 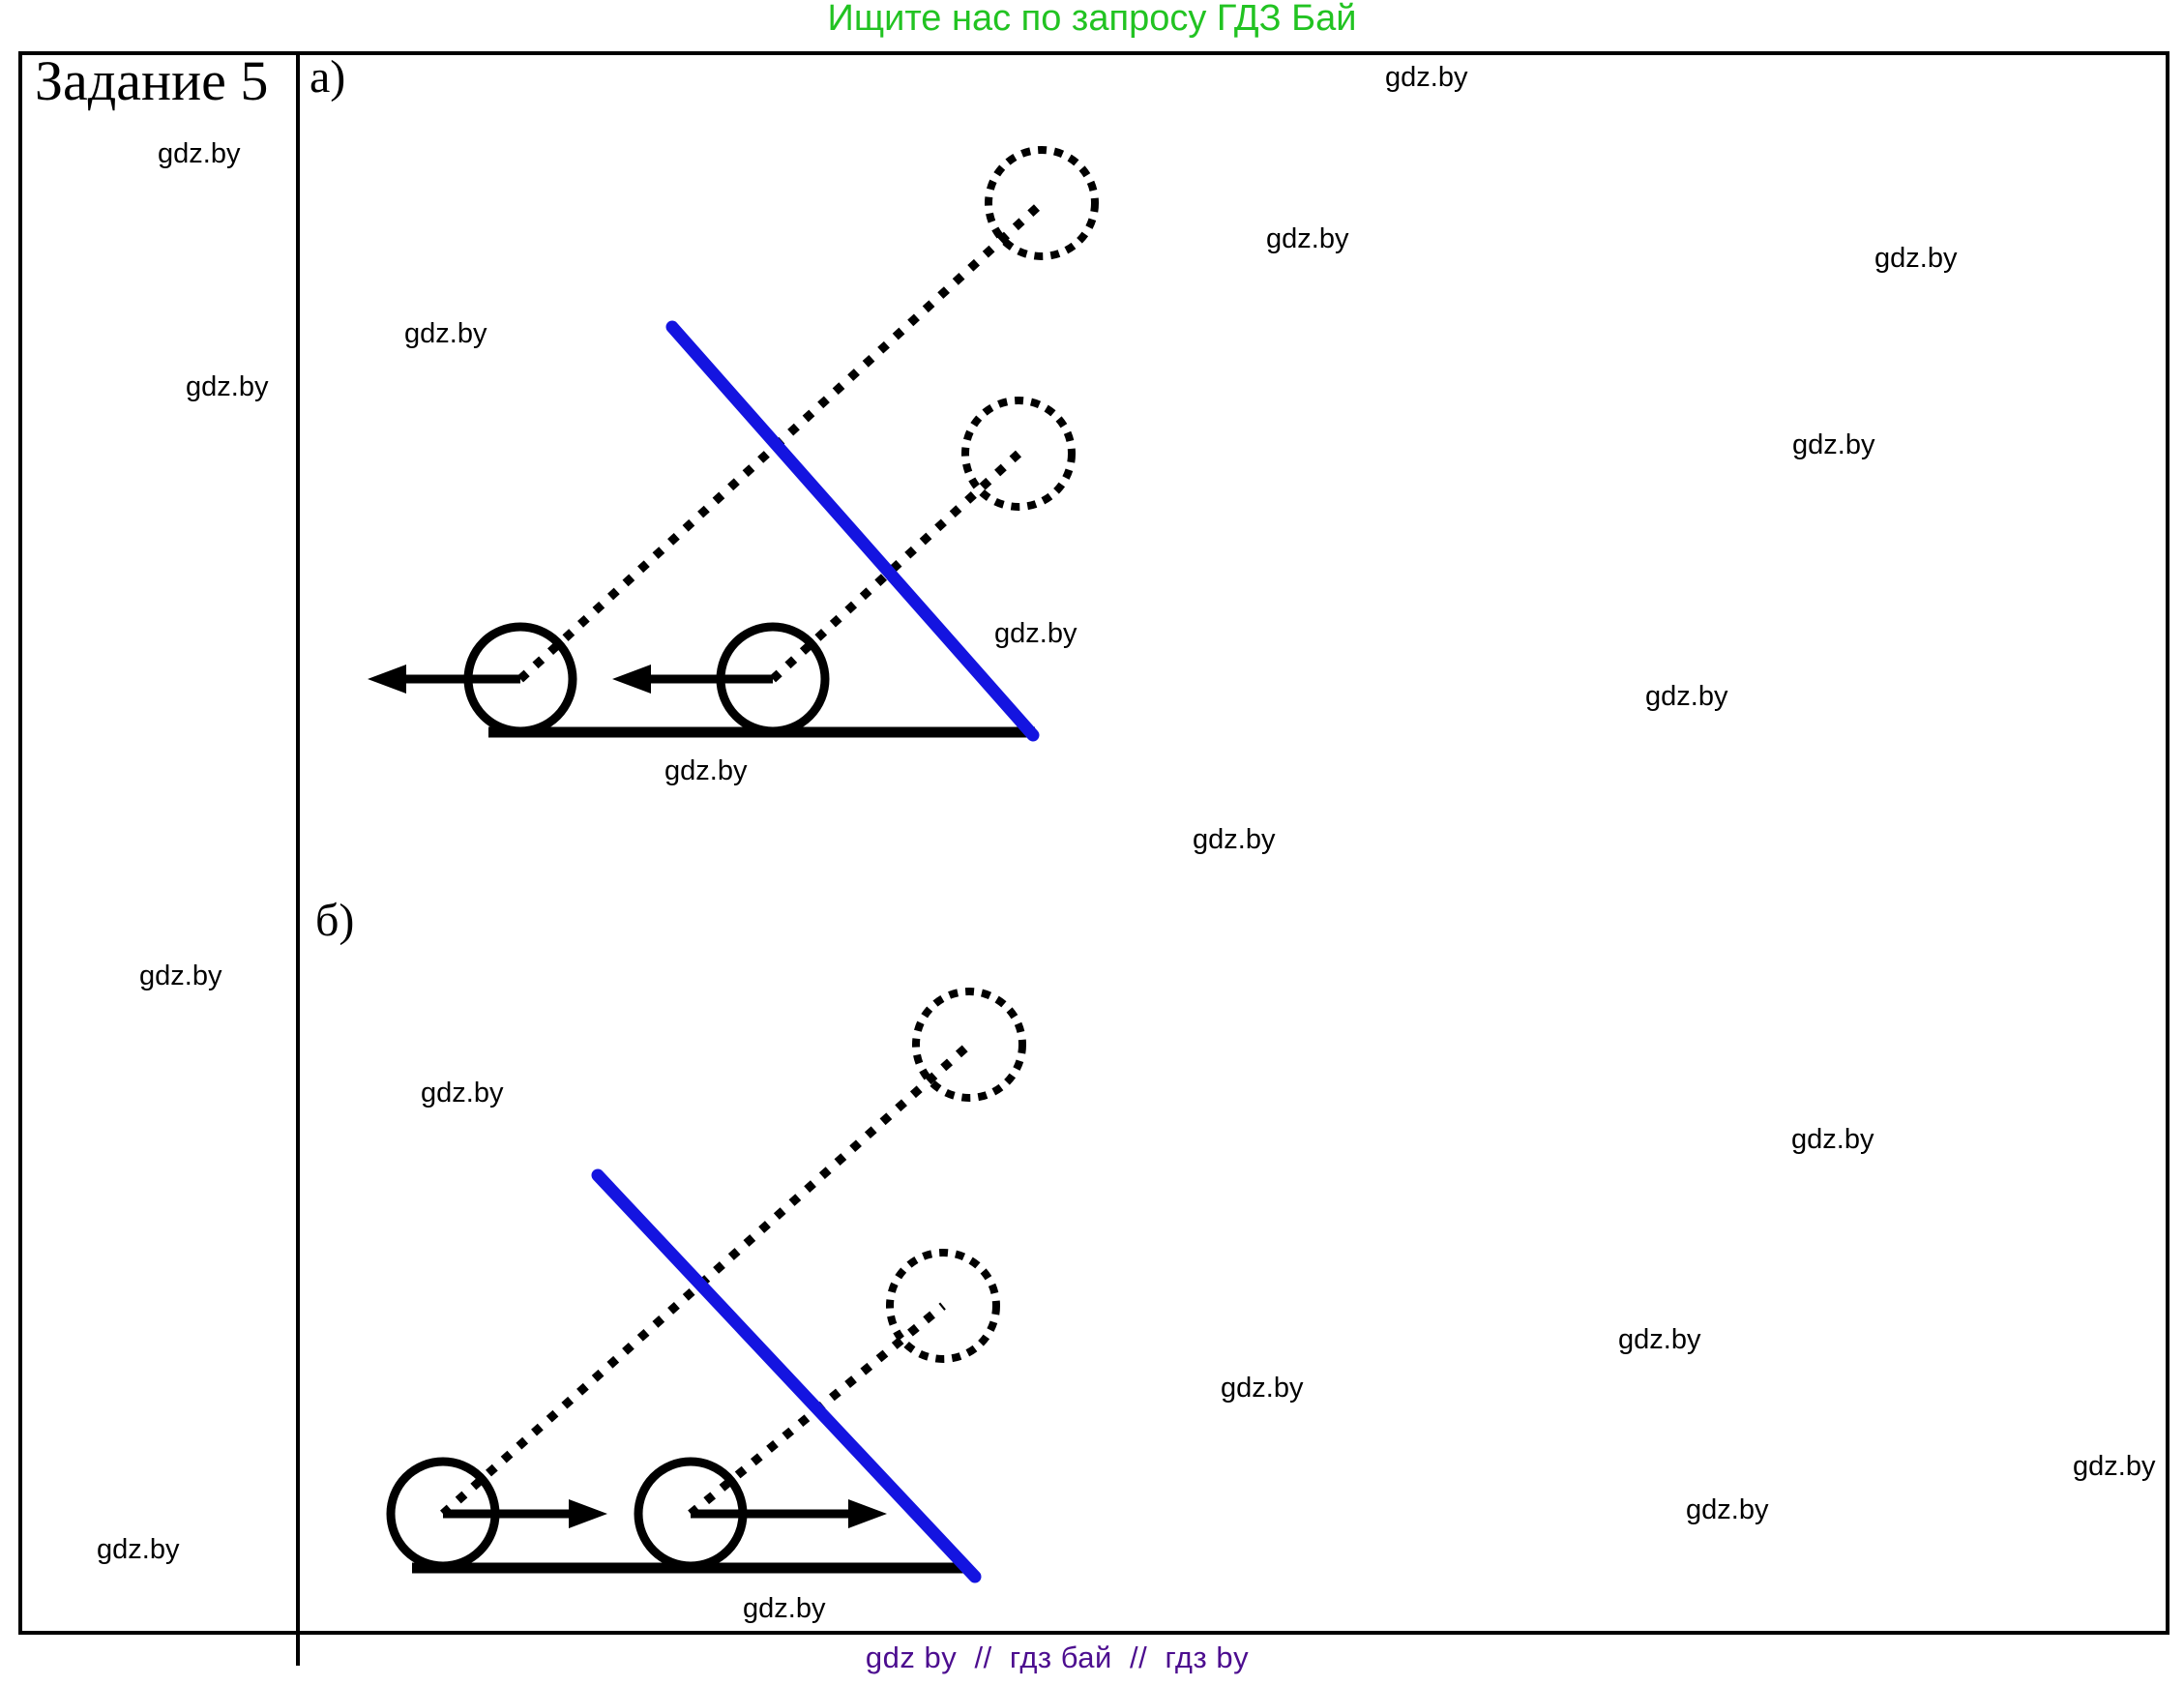 What do you see at coordinates (152, 80) in the screenshot?
I see `task-title: Задание 5` at bounding box center [152, 80].